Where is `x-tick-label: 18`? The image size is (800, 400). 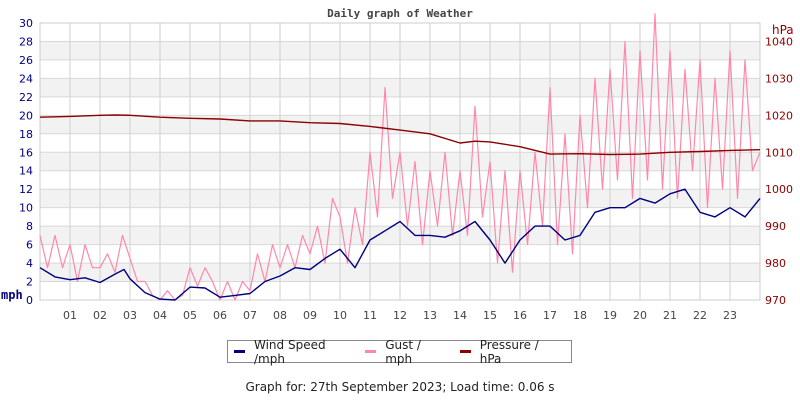 x-tick-label: 18 is located at coordinates (580, 315).